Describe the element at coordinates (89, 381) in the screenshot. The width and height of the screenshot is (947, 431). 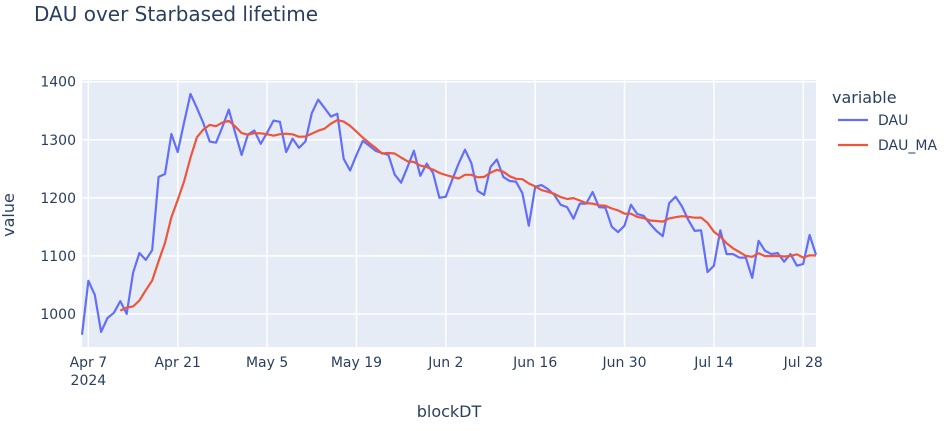
I see `x-tick-sublabel: 2024` at that location.